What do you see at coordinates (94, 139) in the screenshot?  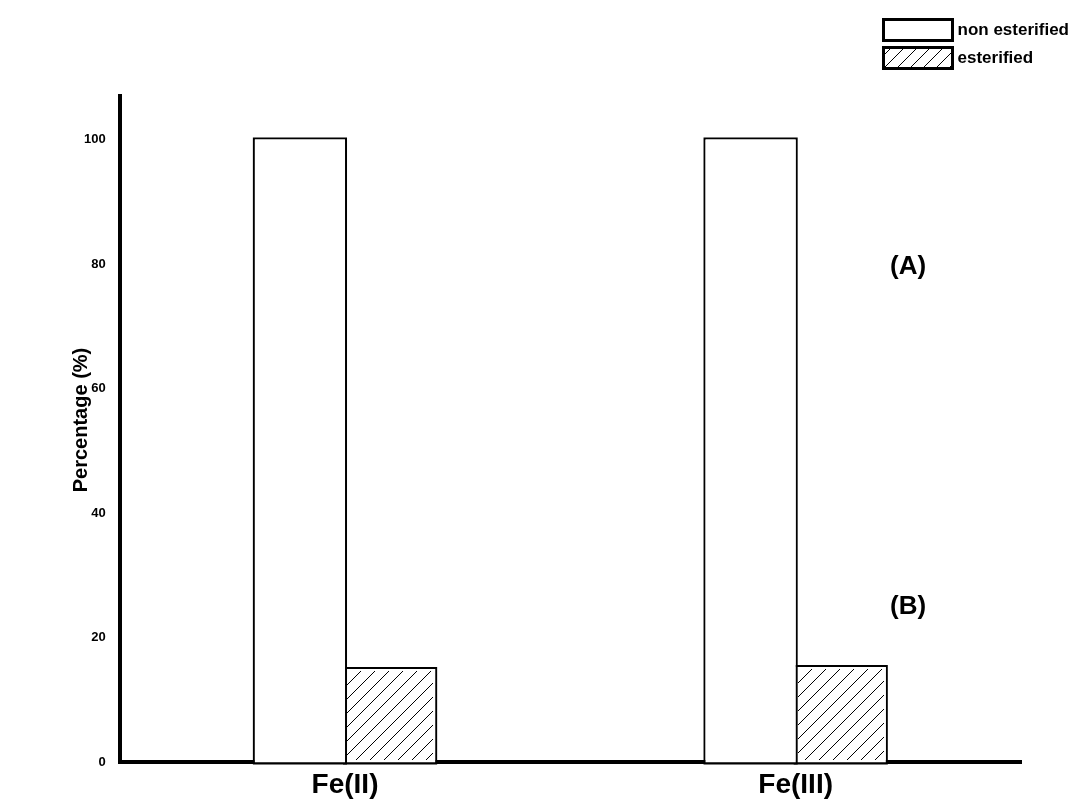 I see `y-tick-label: 100` at bounding box center [94, 139].